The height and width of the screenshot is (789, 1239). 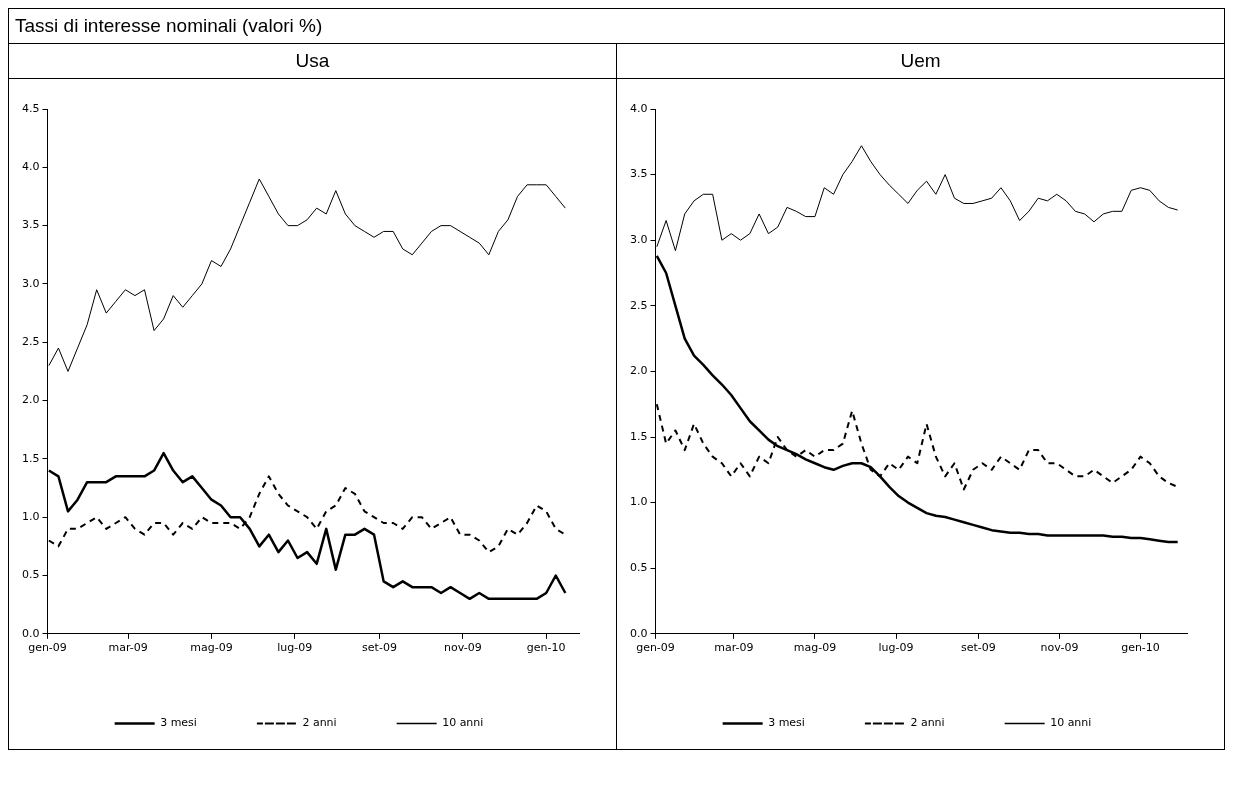 I want to click on y-tick-label: 4.5, so click(x=30, y=108).